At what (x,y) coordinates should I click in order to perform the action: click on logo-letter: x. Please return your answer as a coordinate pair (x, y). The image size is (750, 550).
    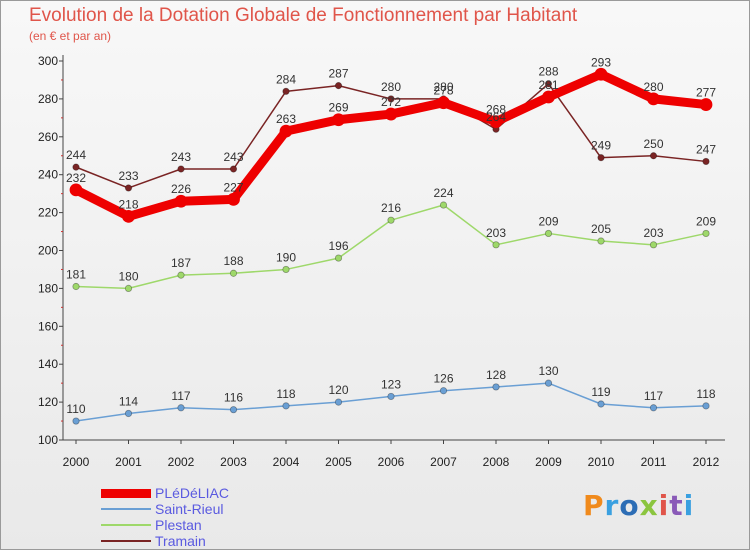
    Looking at the image, I should click on (649, 505).